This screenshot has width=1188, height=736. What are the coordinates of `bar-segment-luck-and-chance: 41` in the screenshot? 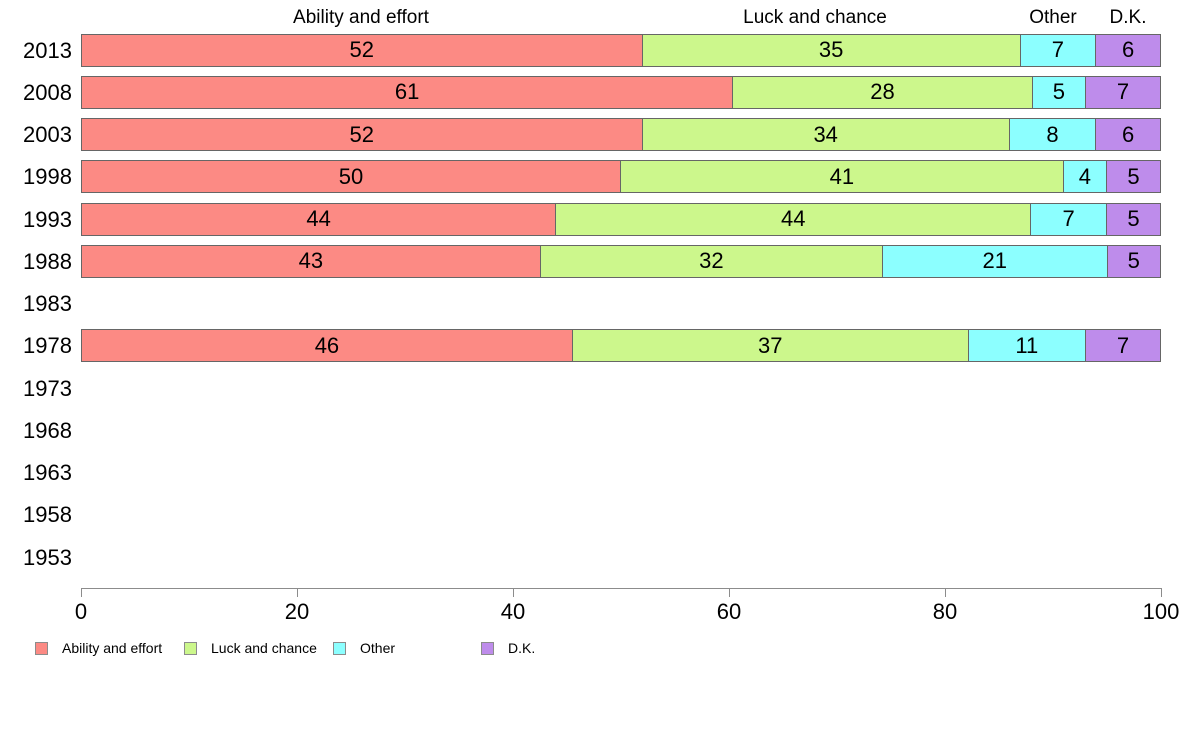 It's located at (842, 177).